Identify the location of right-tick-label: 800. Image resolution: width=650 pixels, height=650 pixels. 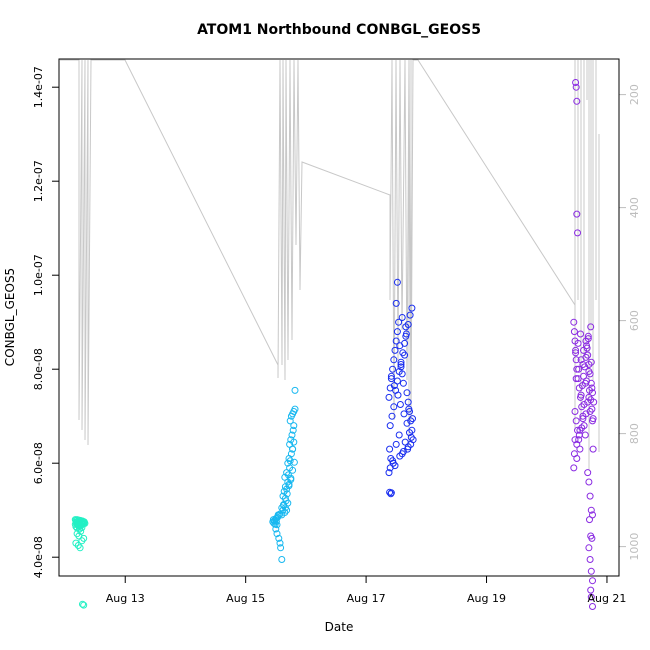
(634, 433).